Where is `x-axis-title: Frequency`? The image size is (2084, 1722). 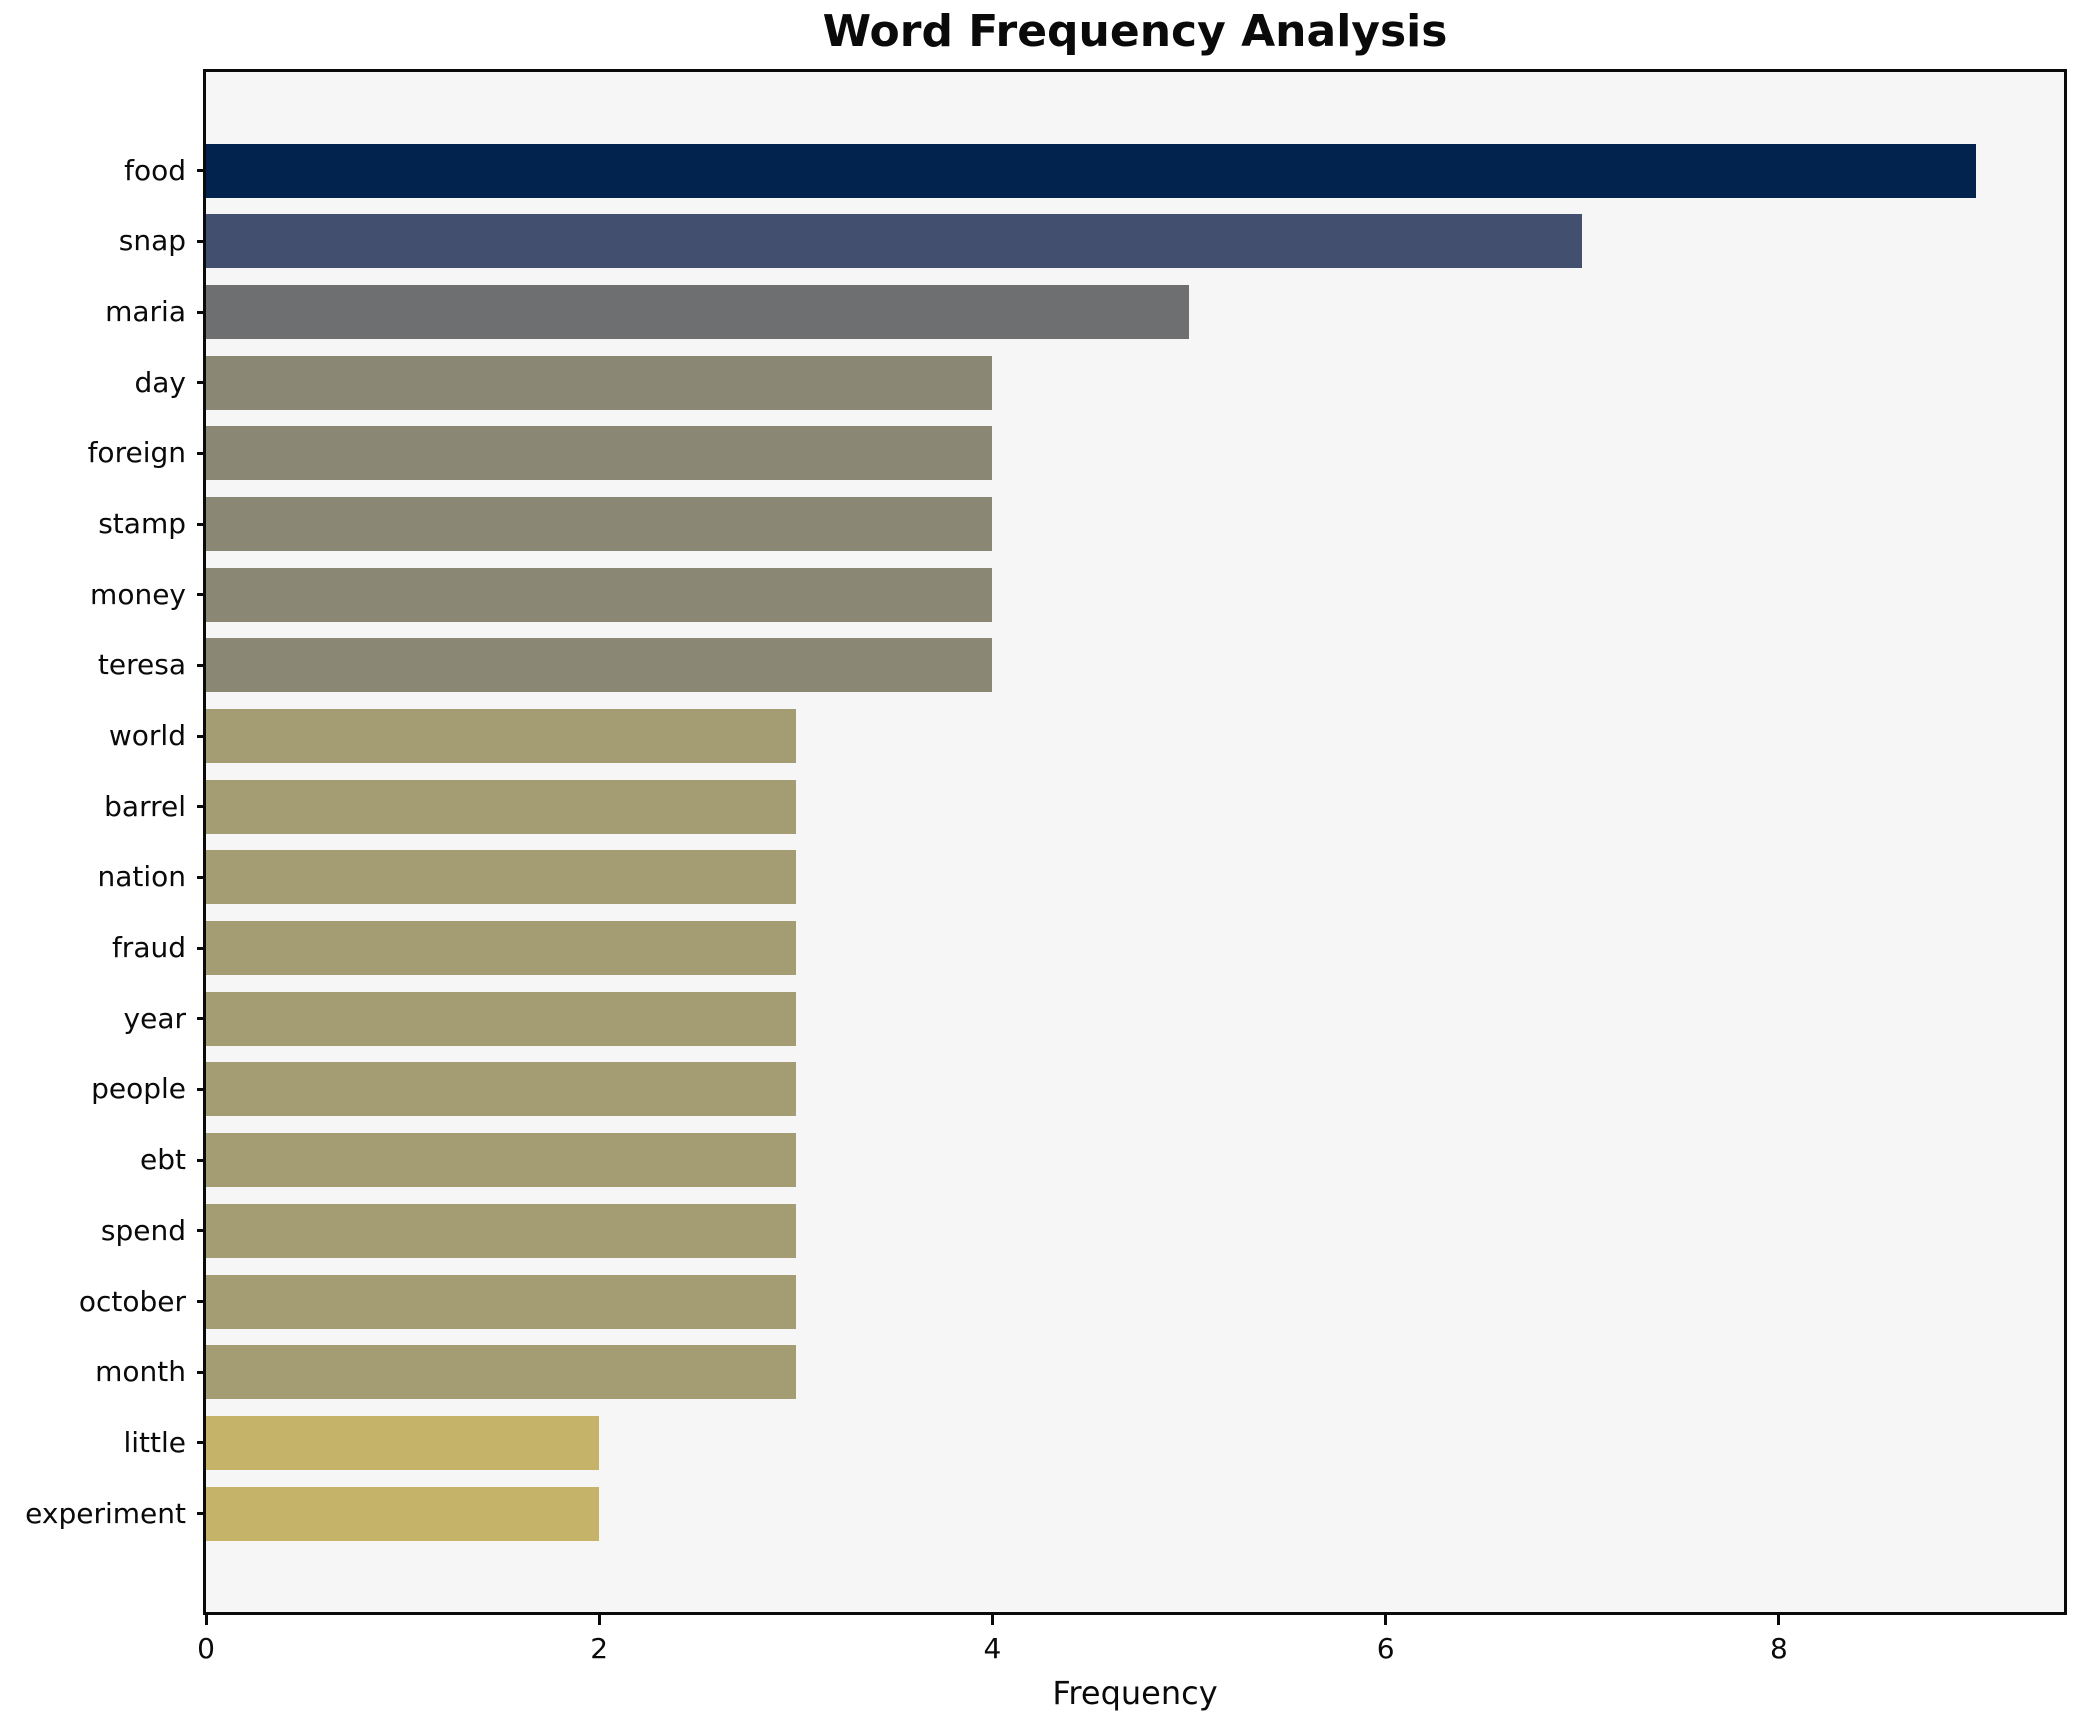 x-axis-title: Frequency is located at coordinates (1135, 1693).